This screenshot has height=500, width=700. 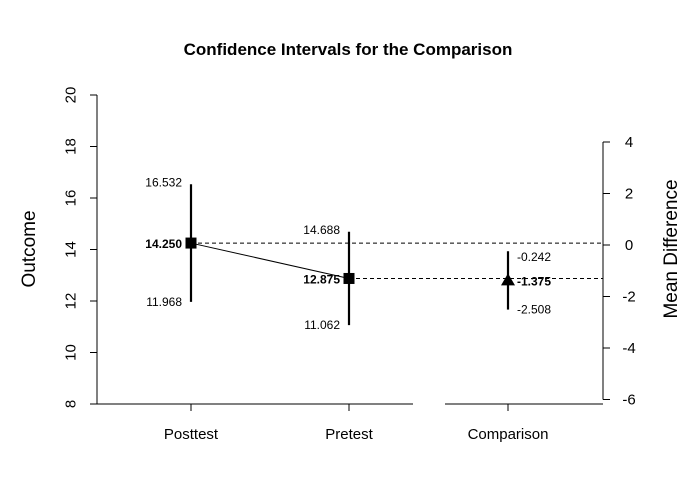 What do you see at coordinates (671, 248) in the screenshot?
I see `right-axis-title: Mean Difference` at bounding box center [671, 248].